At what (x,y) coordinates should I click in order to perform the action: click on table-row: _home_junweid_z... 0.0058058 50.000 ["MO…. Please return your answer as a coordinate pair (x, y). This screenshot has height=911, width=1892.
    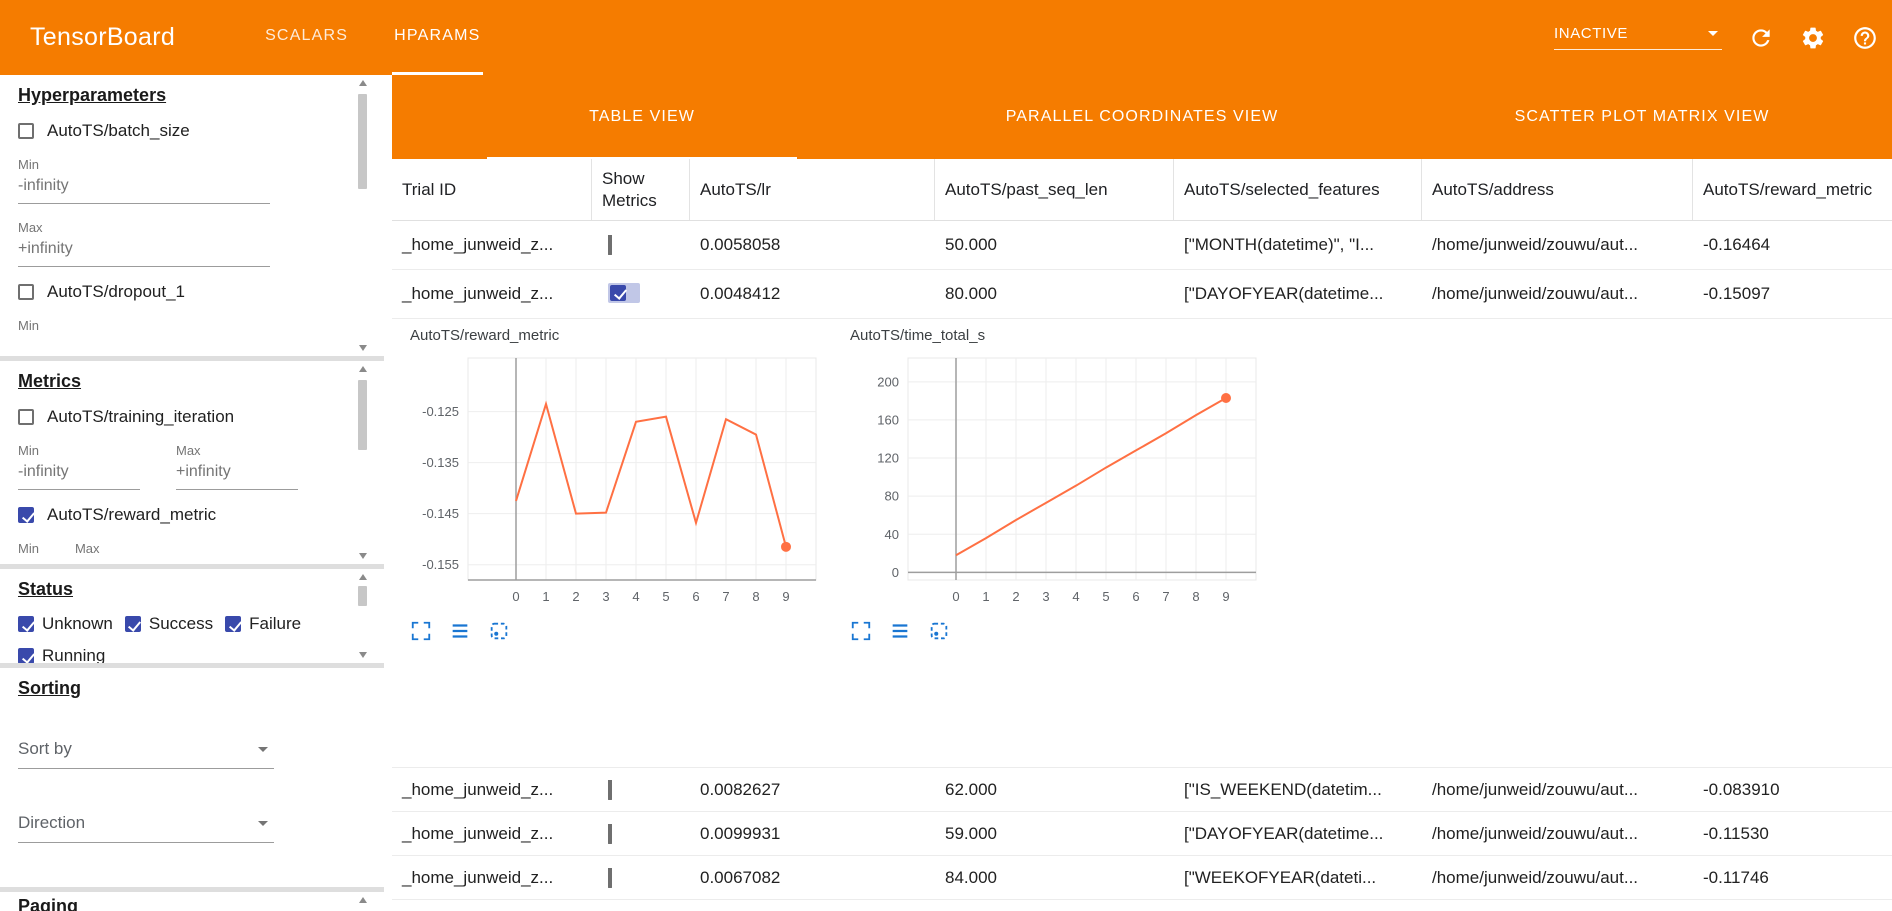
    Looking at the image, I should click on (1142, 245).